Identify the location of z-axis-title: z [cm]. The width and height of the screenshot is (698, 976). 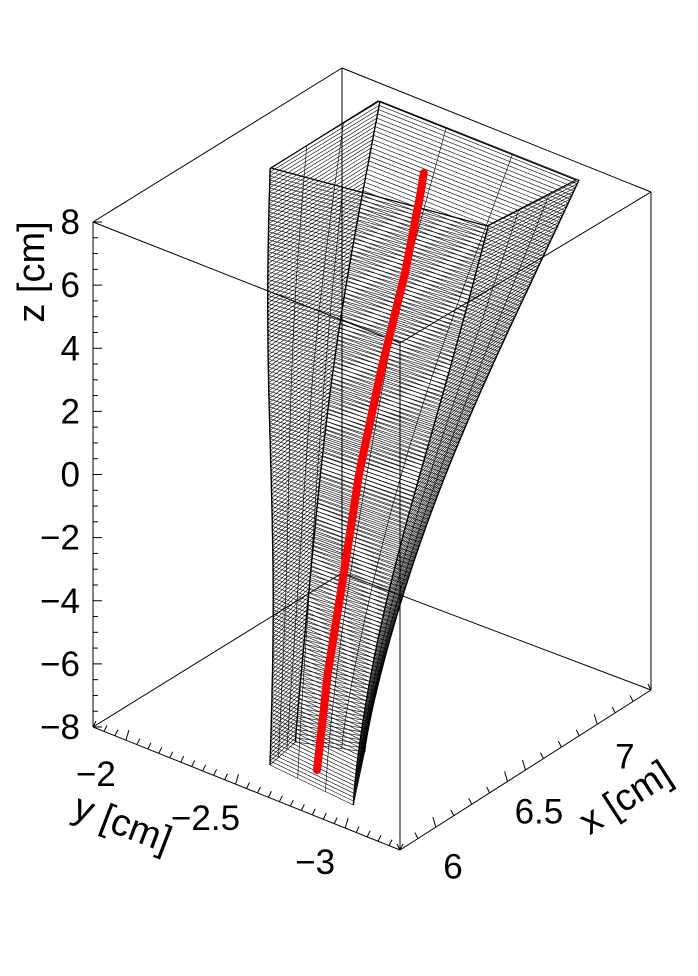
(32, 271).